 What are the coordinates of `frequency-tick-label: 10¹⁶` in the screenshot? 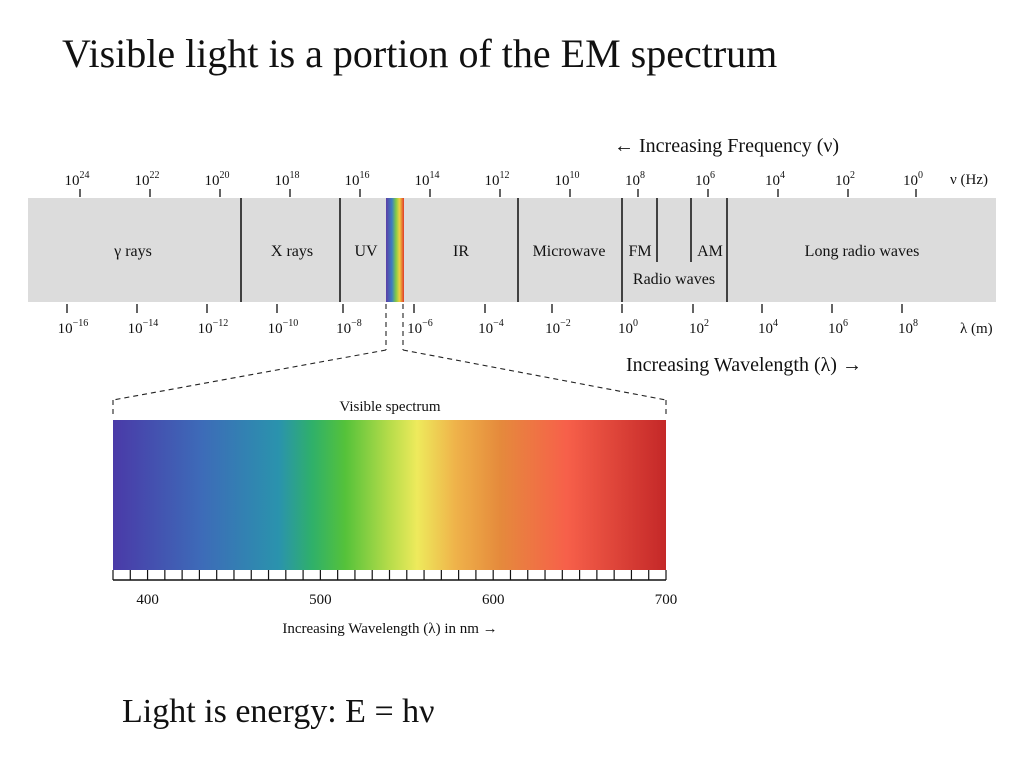 It's located at (357, 179).